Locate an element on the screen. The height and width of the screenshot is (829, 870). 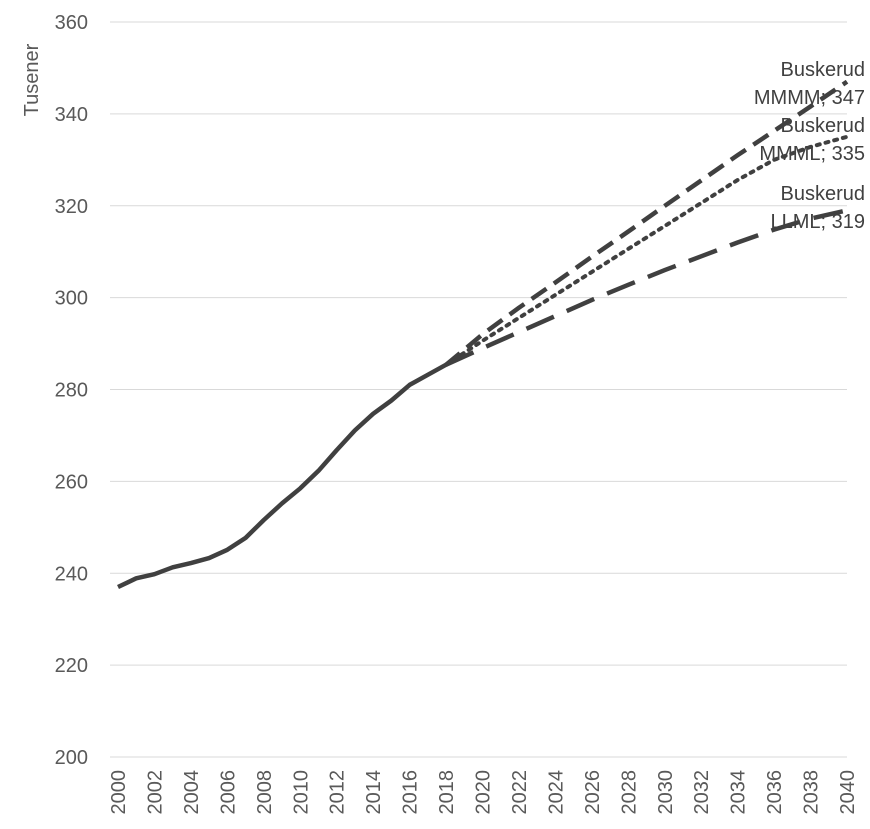
x-tick-label: 2006 is located at coordinates (228, 792).